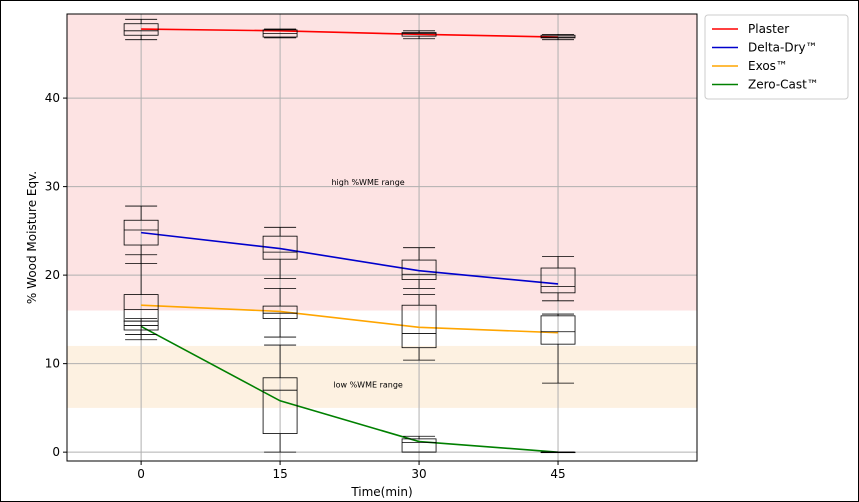  What do you see at coordinates (768, 66) in the screenshot?
I see `legend-label-2: Exos™` at bounding box center [768, 66].